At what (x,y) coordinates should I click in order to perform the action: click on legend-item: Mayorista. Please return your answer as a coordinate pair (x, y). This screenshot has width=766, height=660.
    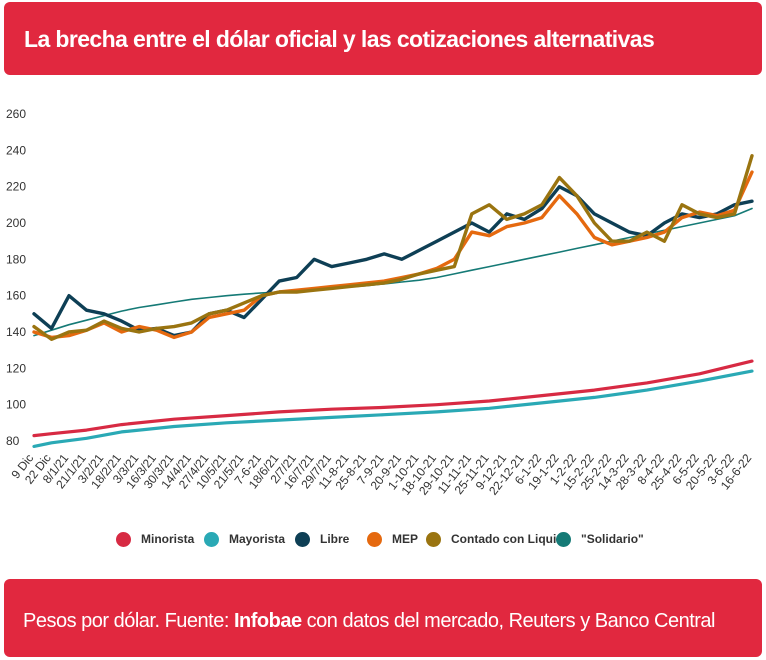
    Looking at the image, I should click on (244, 539).